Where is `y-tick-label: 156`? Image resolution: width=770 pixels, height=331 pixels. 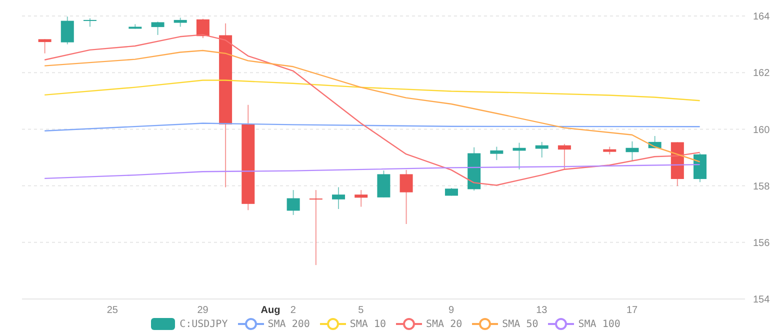
y-tick-label: 156 is located at coordinates (761, 243).